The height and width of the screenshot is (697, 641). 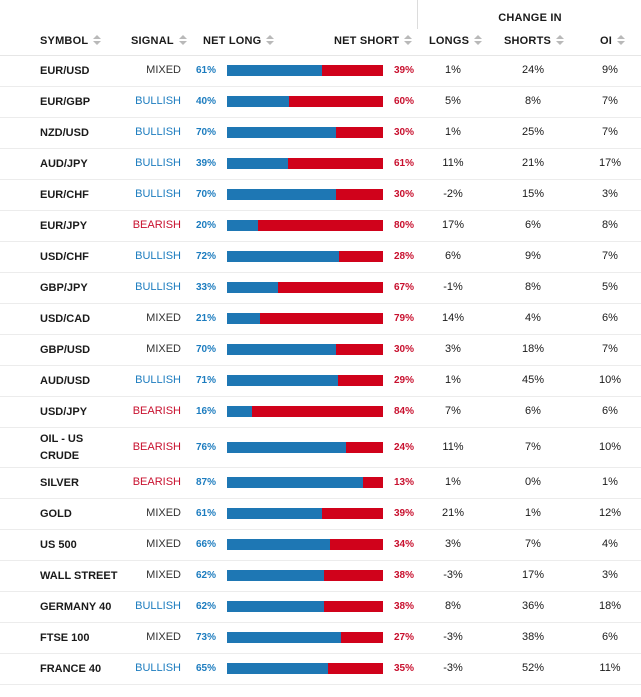 I want to click on net-long-percent: 62%, so click(x=206, y=575).